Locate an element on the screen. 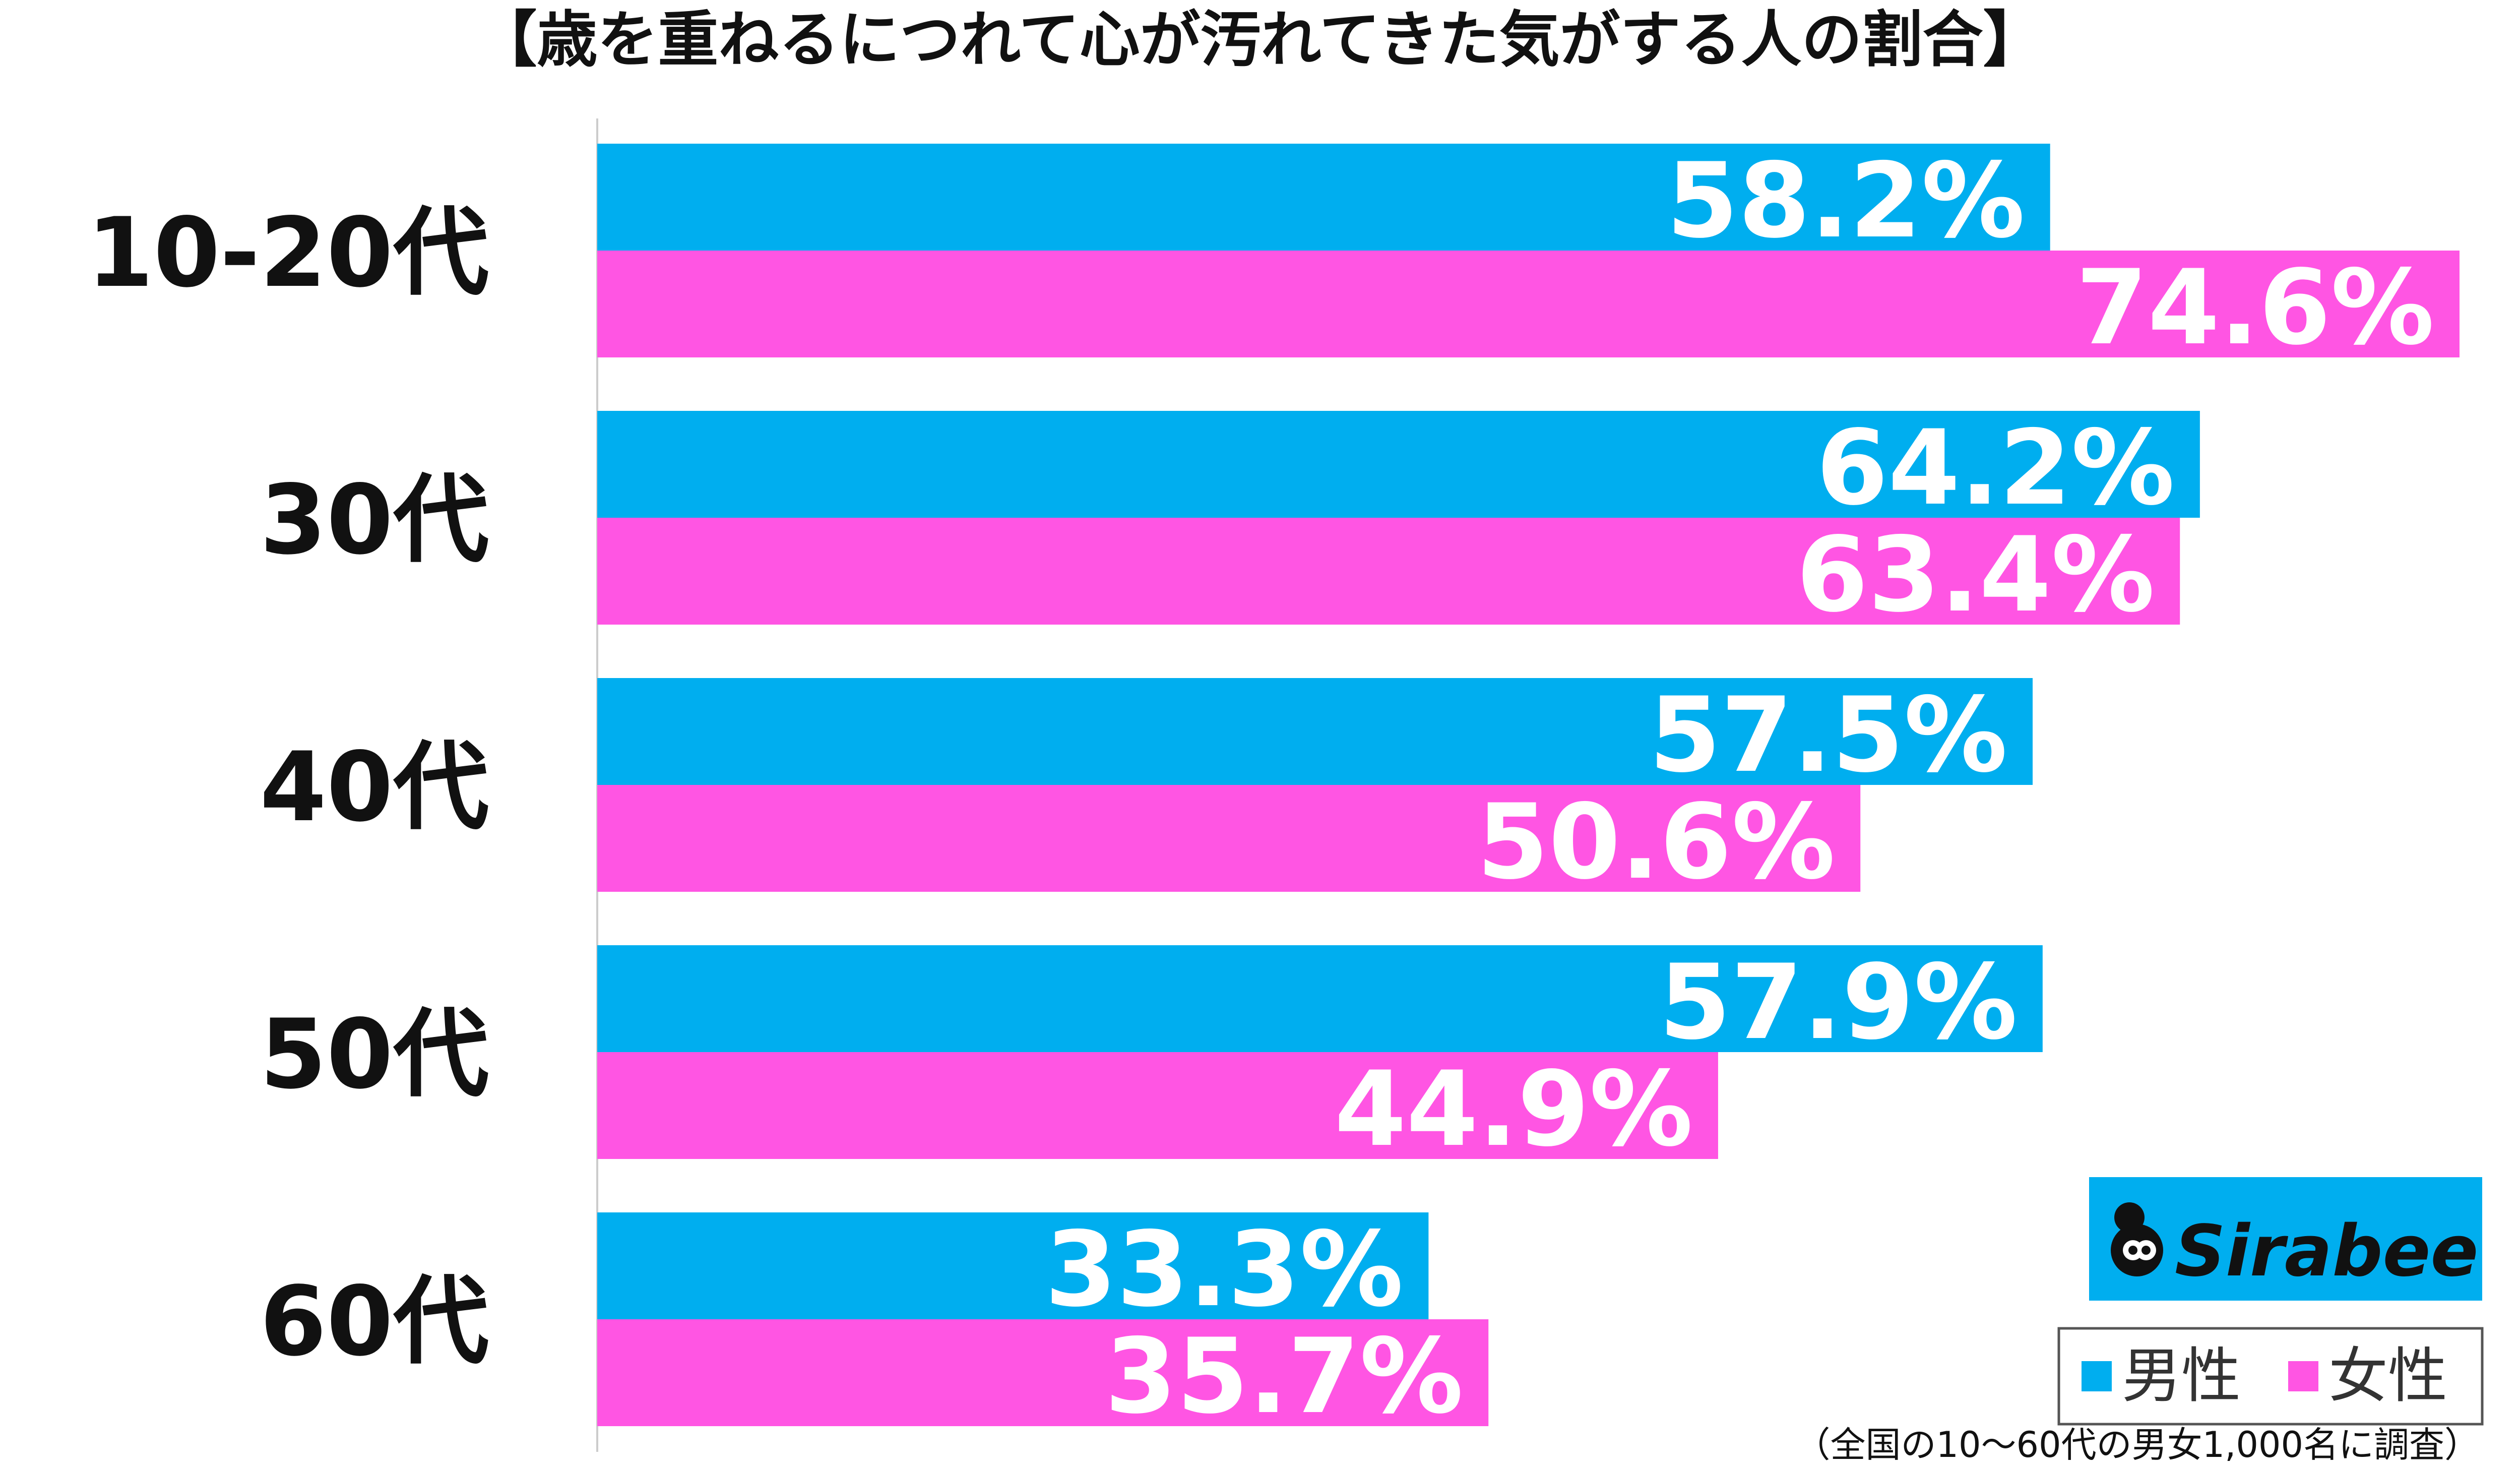 This screenshot has height=1468, width=2520. legend-label-female: 女性 is located at coordinates (2387, 1376).